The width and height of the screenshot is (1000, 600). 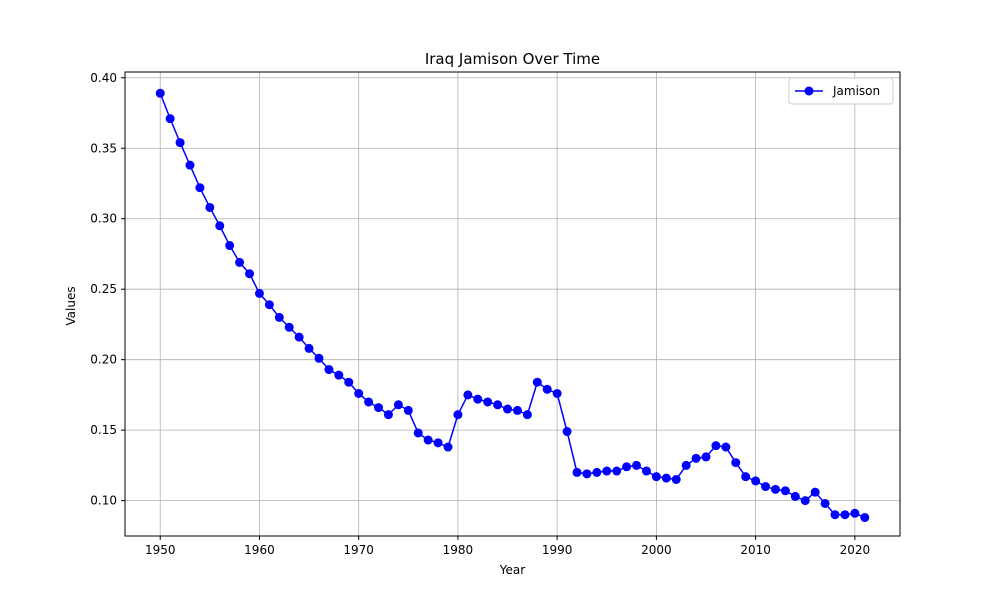 What do you see at coordinates (160, 550) in the screenshot?
I see `x-tick-label: 1950` at bounding box center [160, 550].